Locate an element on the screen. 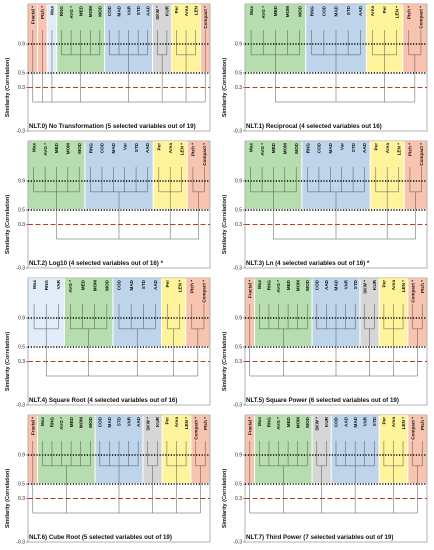 Image resolution: width=434 pixels, height=550 pixels. leaf-label: LEN * is located at coordinates (403, 286).